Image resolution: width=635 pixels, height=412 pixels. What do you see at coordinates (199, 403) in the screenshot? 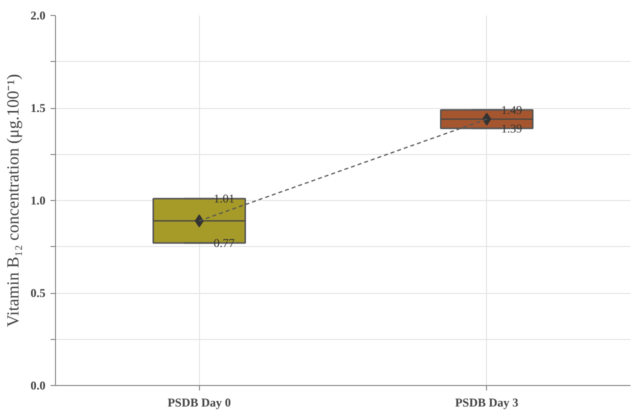
I see `x-tick-label: PSDB Day 0` at bounding box center [199, 403].